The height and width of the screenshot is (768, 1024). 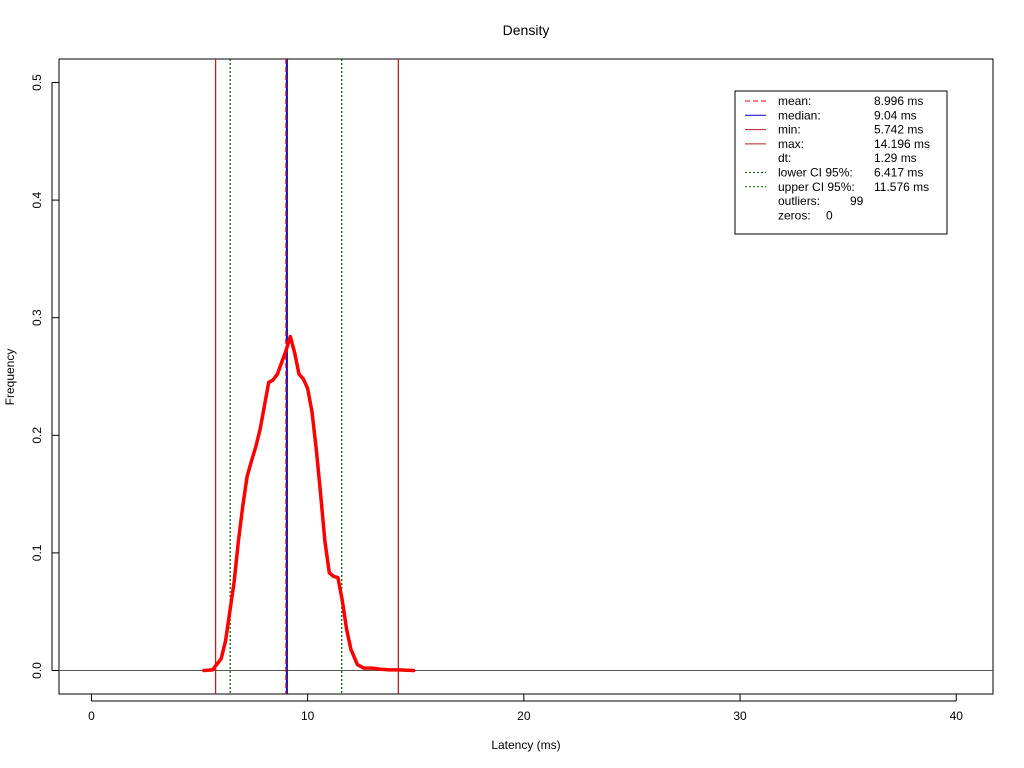 What do you see at coordinates (902, 144) in the screenshot?
I see `legend-value: 14.196 ms` at bounding box center [902, 144].